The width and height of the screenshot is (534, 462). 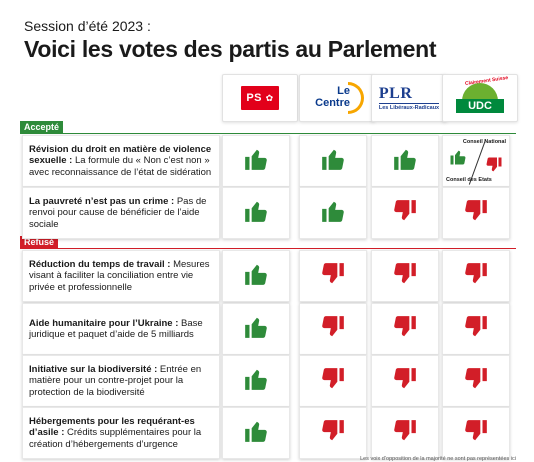 What do you see at coordinates (39, 242) in the screenshot?
I see `section-refused-label: Refusé` at bounding box center [39, 242].